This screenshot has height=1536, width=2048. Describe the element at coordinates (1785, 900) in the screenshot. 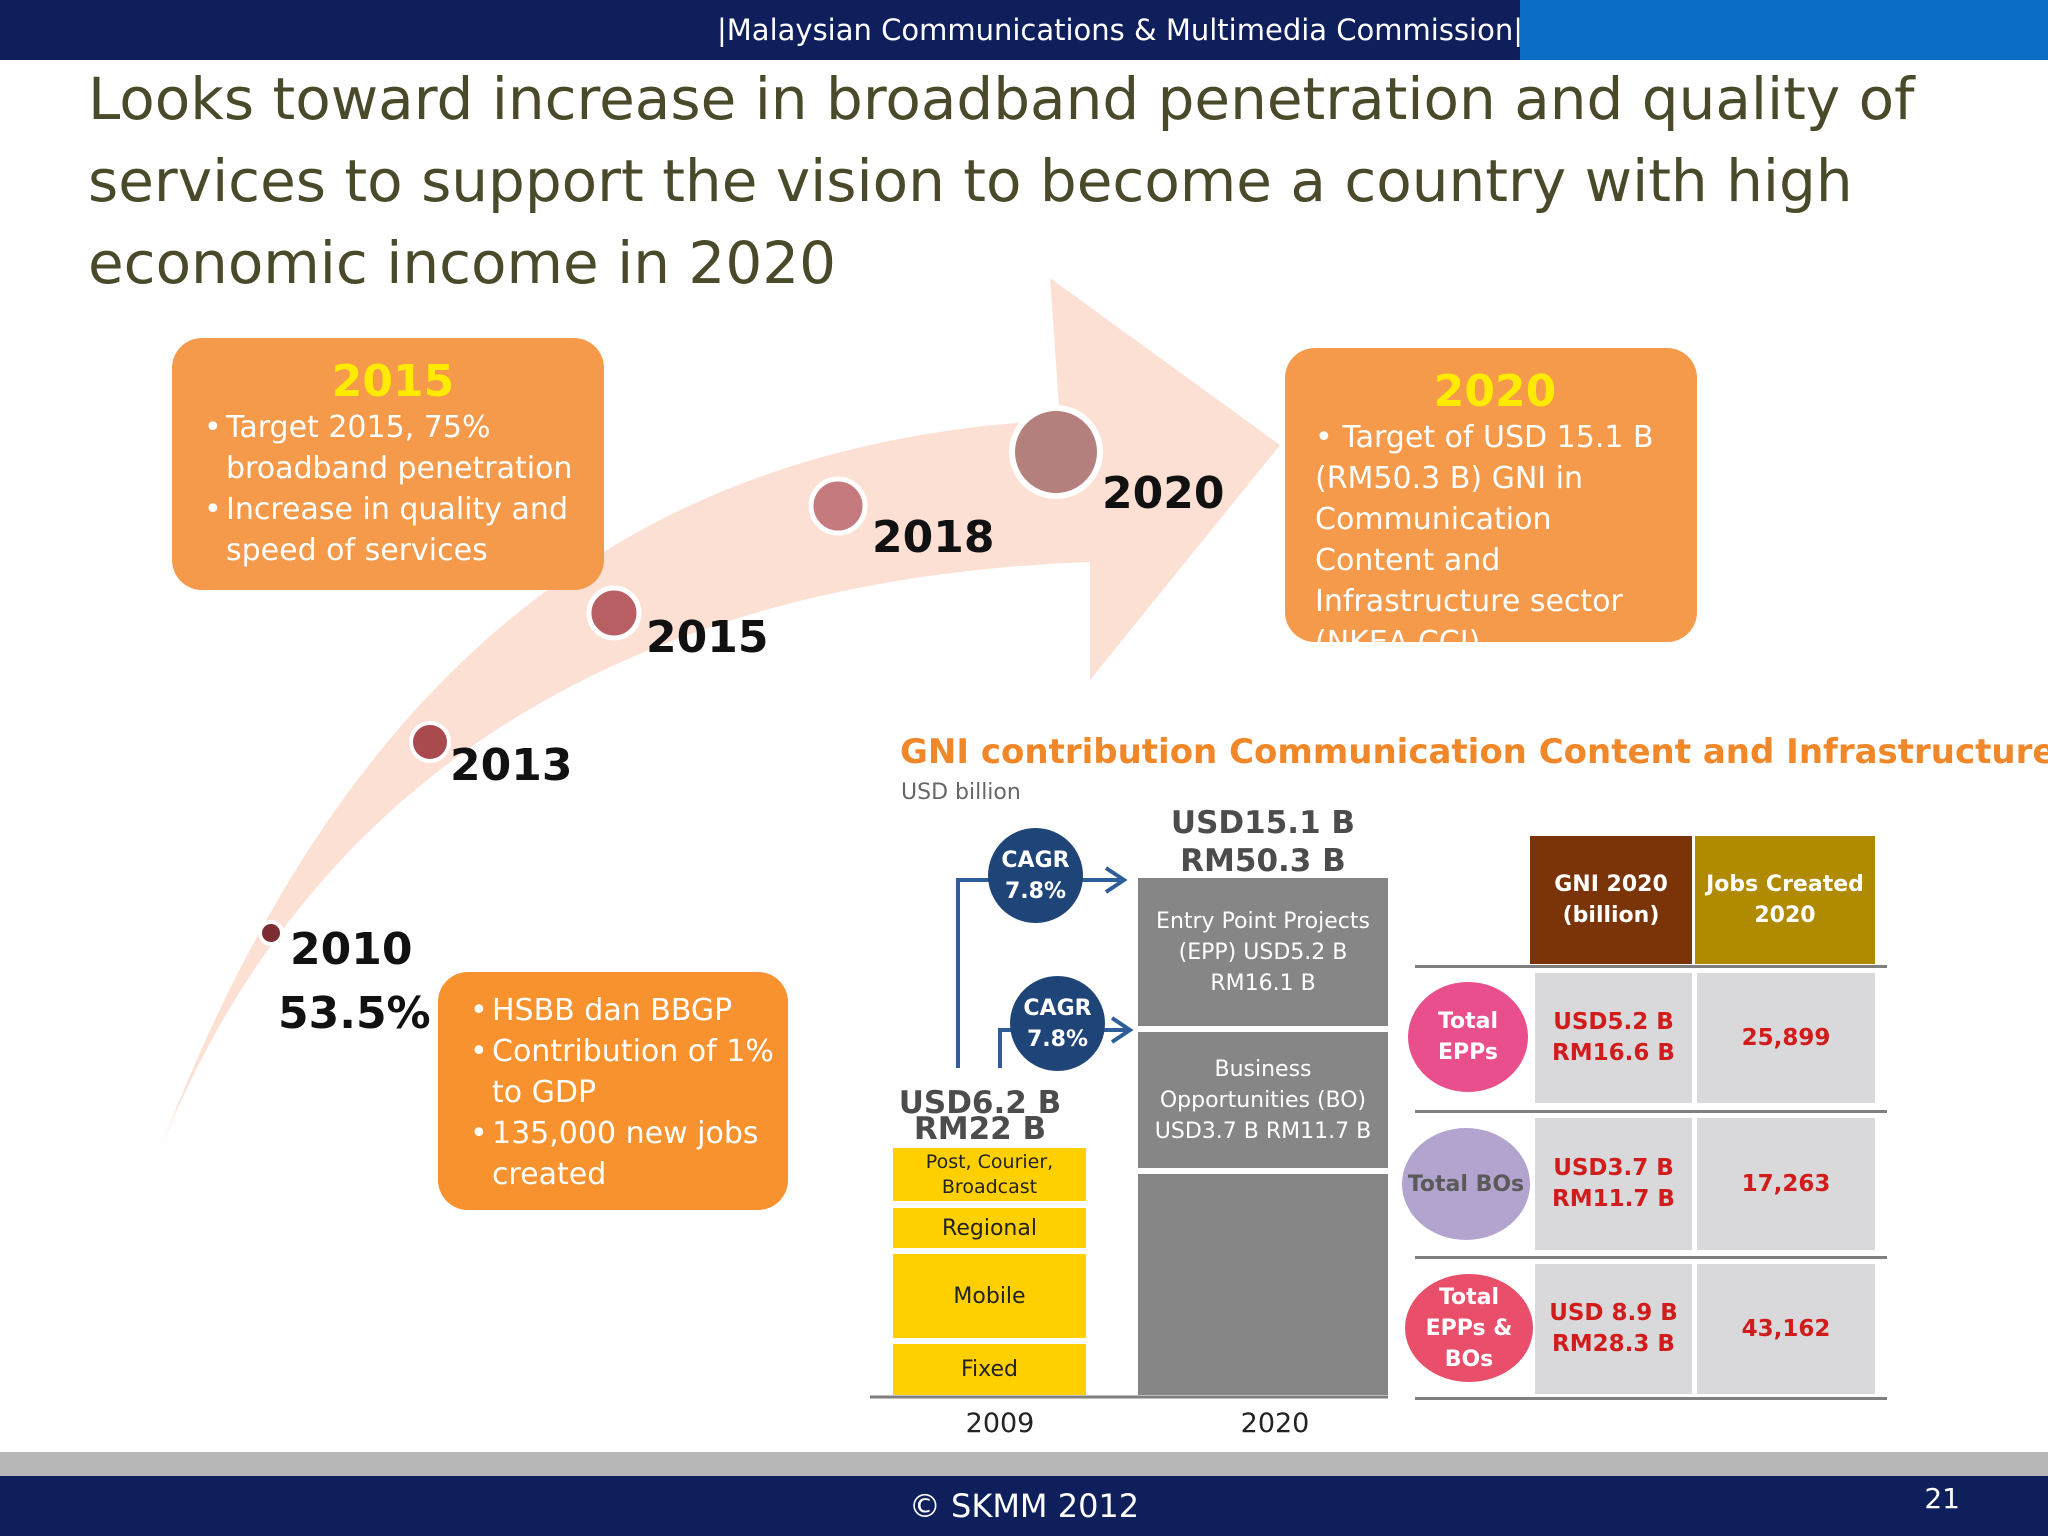

I see `header-jobs-created: Jobs Created 2020` at that location.